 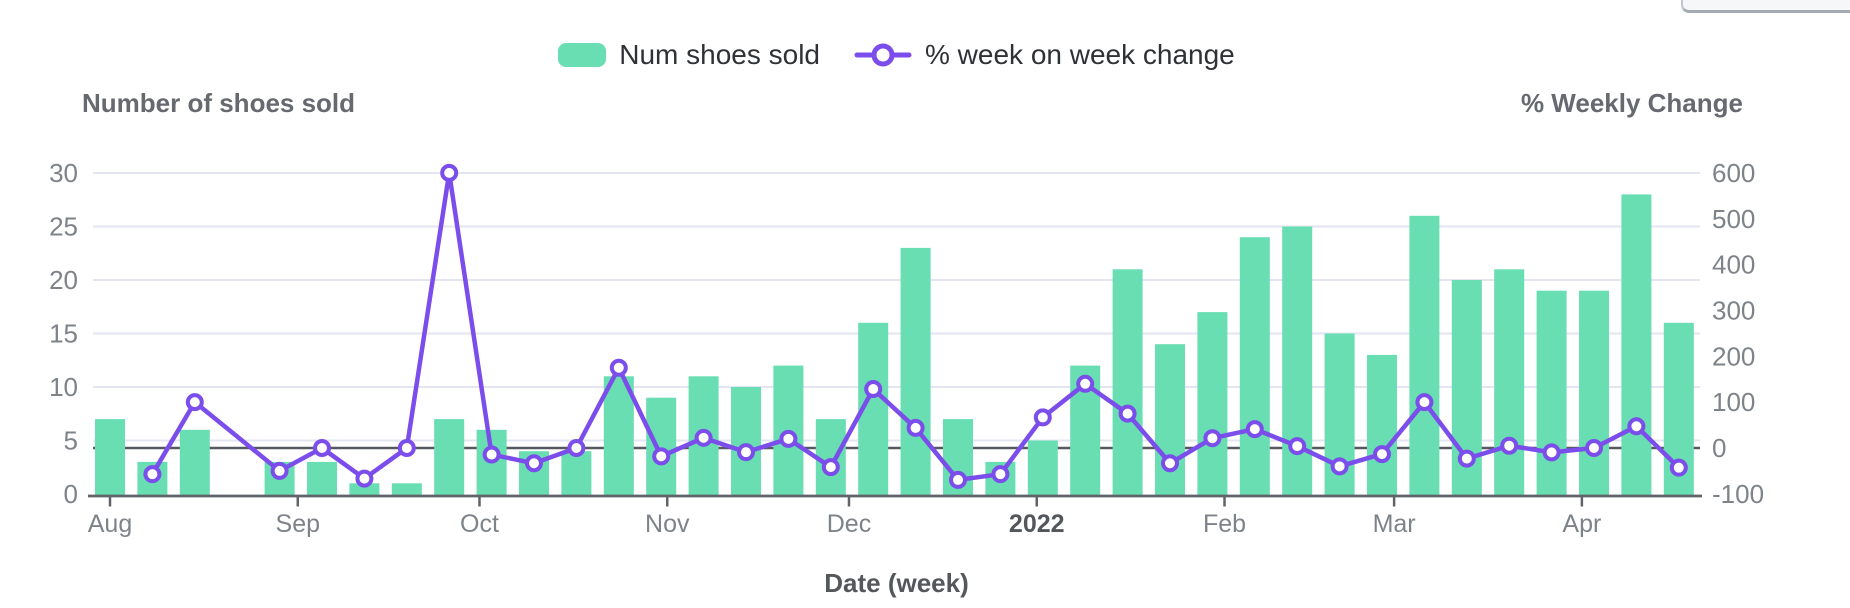 I want to click on x-tick-label: Nov, so click(x=667, y=524).